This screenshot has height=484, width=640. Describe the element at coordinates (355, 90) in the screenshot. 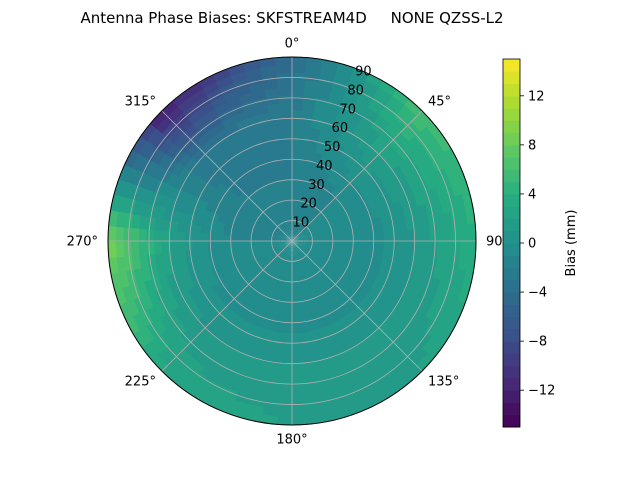

I see `radial-tick-label: 80` at that location.